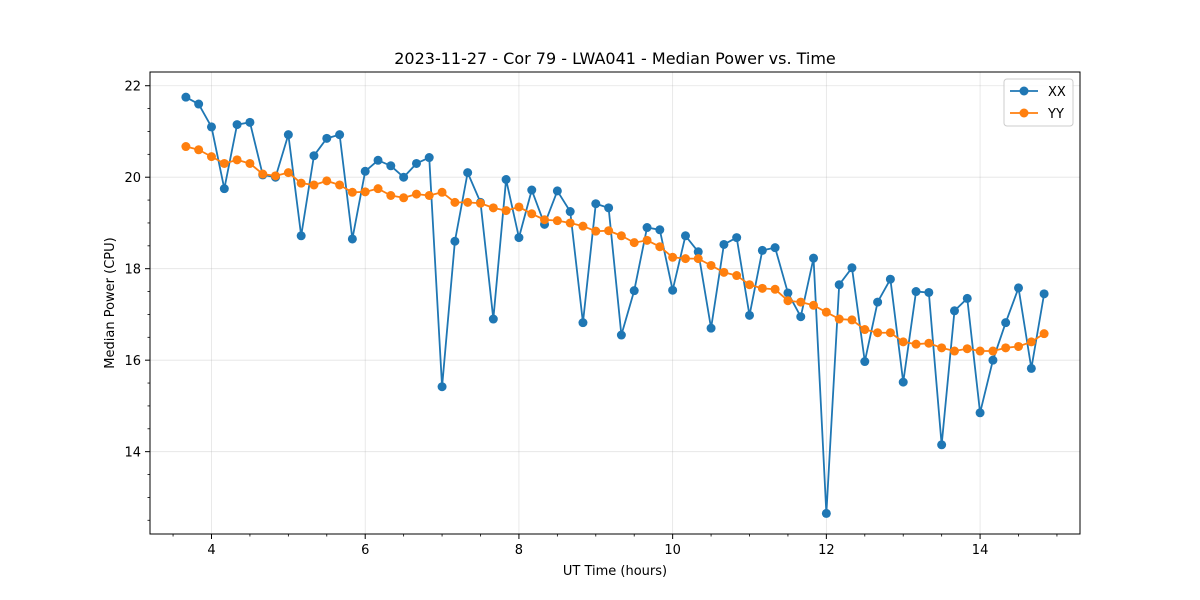 The width and height of the screenshot is (1200, 600). Describe the element at coordinates (132, 453) in the screenshot. I see `y-tick-label: 14` at that location.